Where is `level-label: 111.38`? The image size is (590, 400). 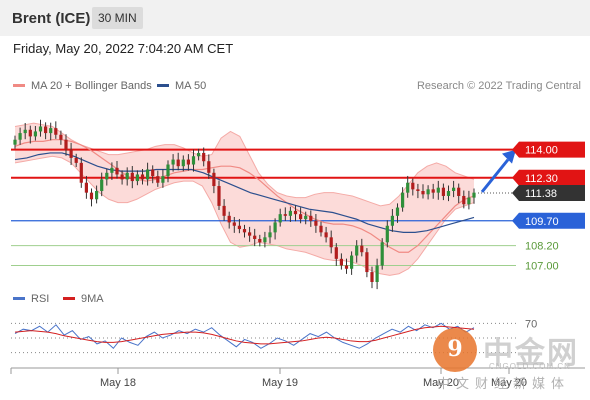 level-label: 111.38 is located at coordinates (541, 194).